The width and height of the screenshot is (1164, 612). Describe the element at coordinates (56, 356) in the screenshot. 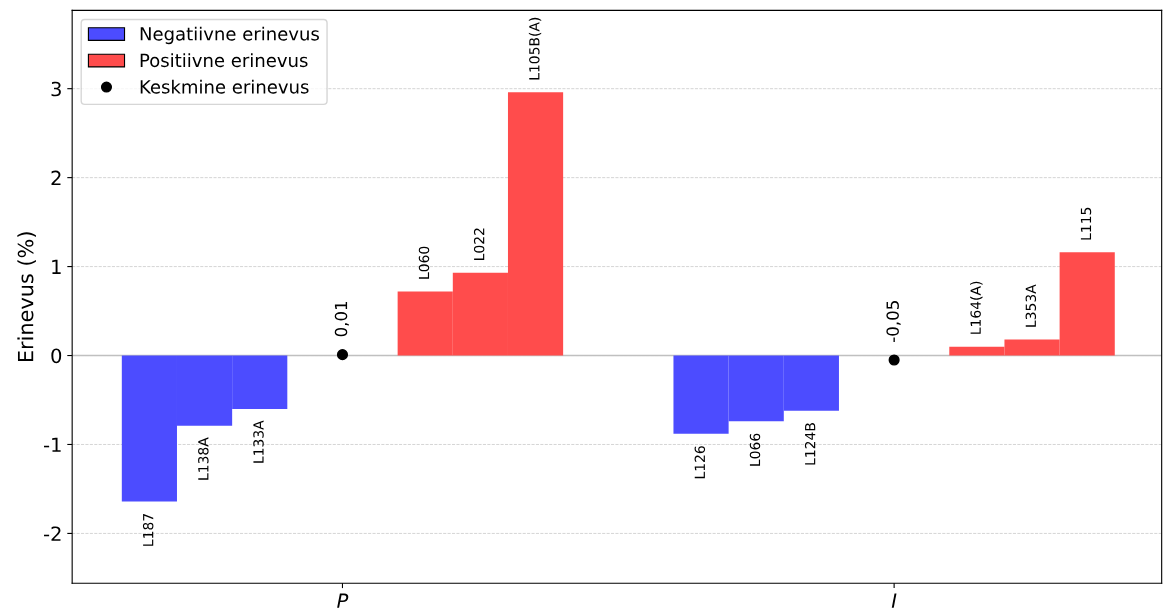

I see `y-tick-label: 0` at that location.